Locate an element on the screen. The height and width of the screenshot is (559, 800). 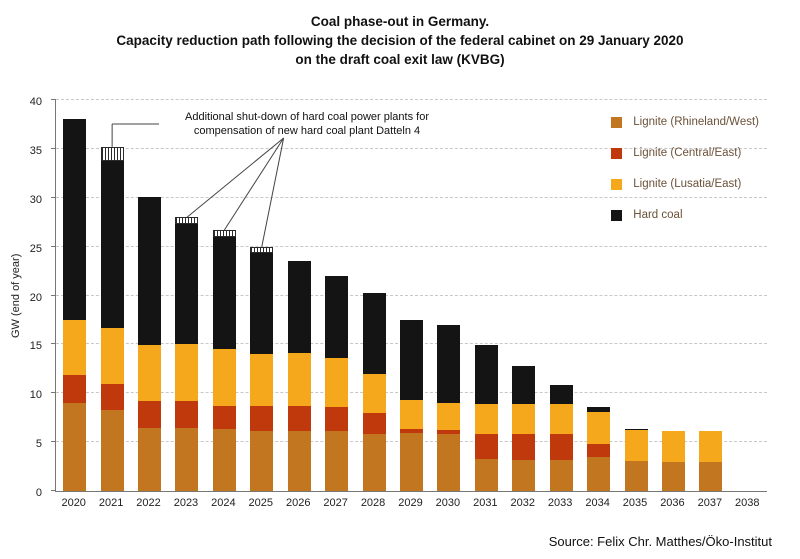
x-tick-label: 2025 is located at coordinates (261, 503).